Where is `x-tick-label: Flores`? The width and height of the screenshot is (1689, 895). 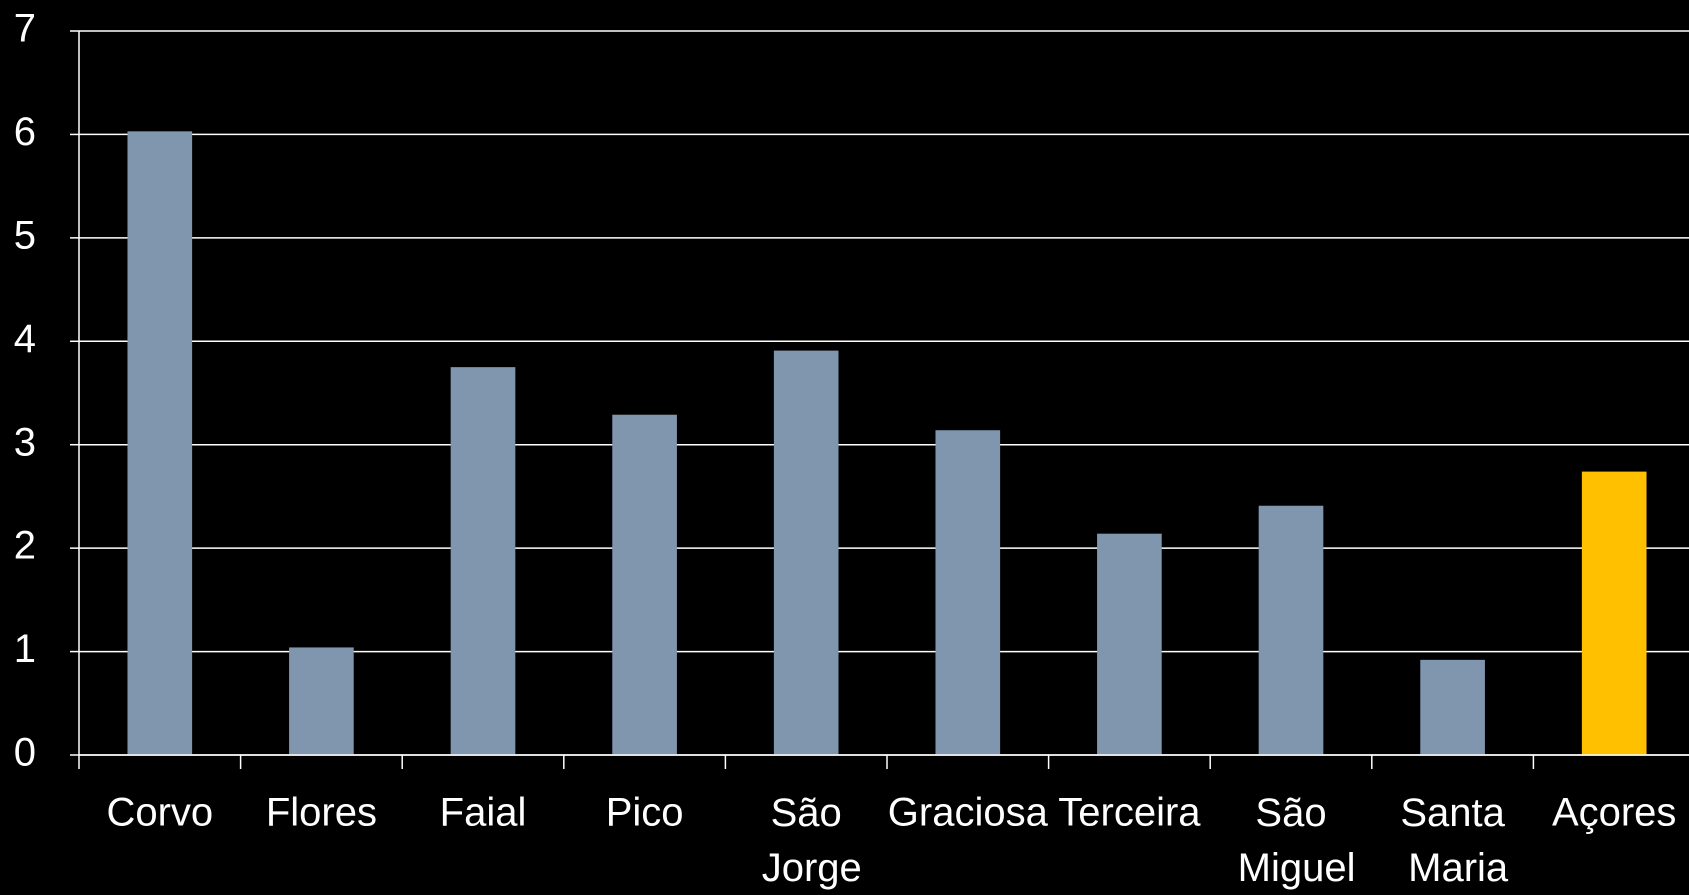
x-tick-label: Flores is located at coordinates (321, 813).